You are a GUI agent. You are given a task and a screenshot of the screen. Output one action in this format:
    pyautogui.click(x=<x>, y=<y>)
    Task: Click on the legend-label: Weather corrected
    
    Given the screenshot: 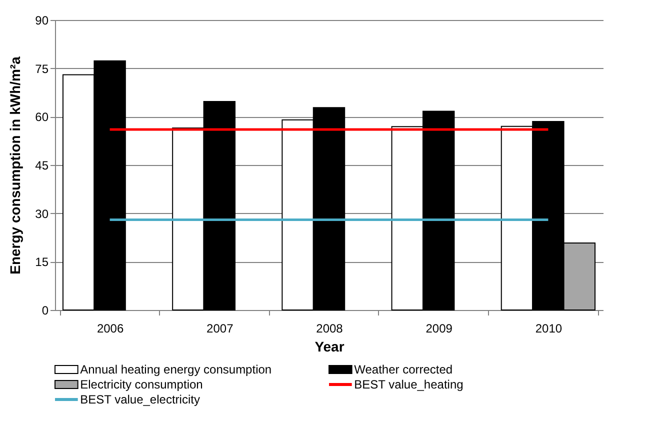 What is the action you would take?
    pyautogui.click(x=403, y=369)
    